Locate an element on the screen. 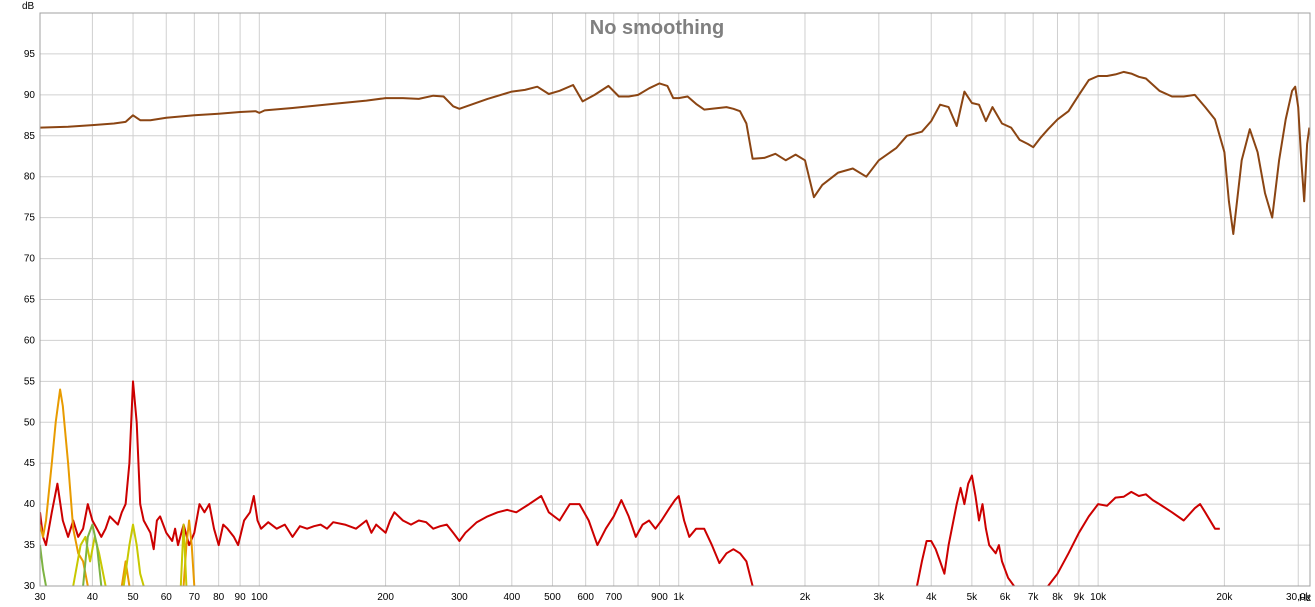 This screenshot has width=1315, height=607. y-tick-label-11: 85 is located at coordinates (30, 136).